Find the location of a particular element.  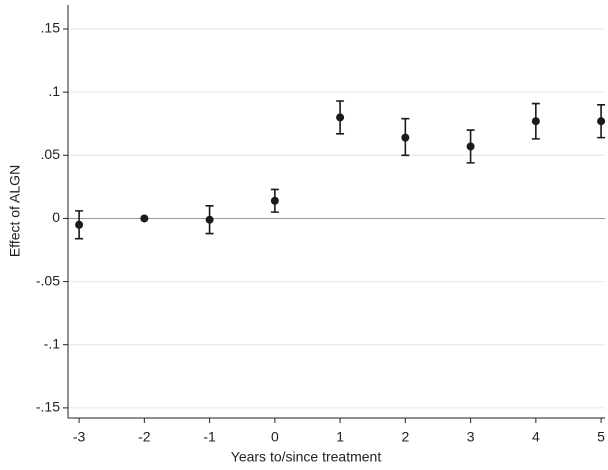

x-tick-label: -3 is located at coordinates (79, 437).